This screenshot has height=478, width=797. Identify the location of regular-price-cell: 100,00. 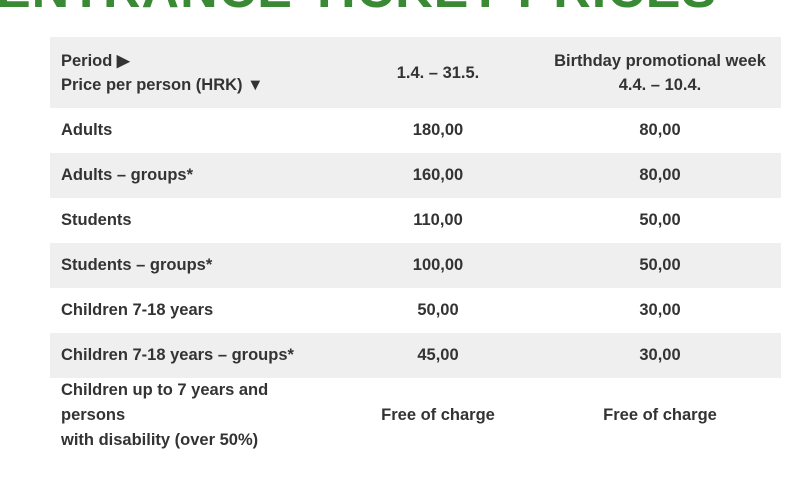
(438, 265).